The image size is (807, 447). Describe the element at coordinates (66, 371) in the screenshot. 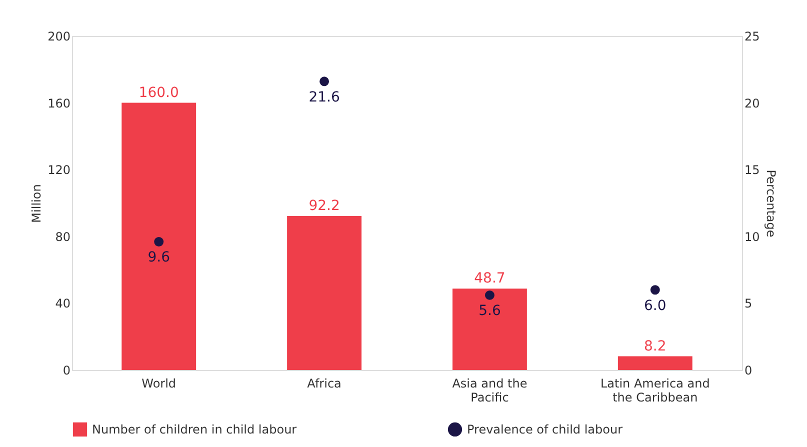

I see `y-tick-label: 0` at that location.